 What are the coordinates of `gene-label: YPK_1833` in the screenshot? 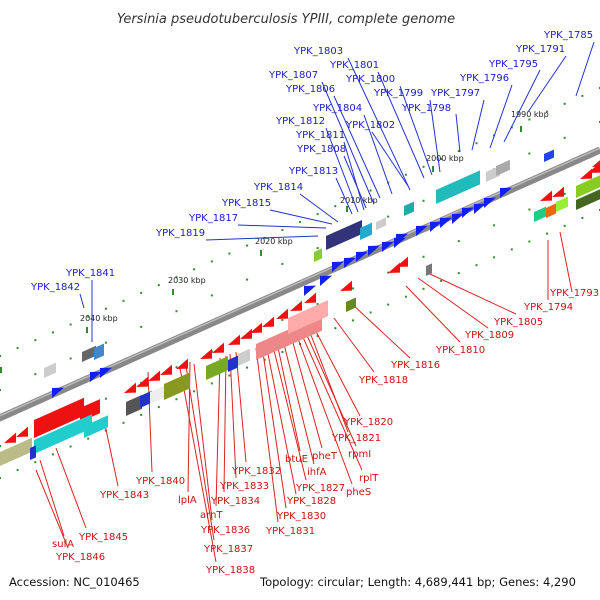 It's located at (244, 486).